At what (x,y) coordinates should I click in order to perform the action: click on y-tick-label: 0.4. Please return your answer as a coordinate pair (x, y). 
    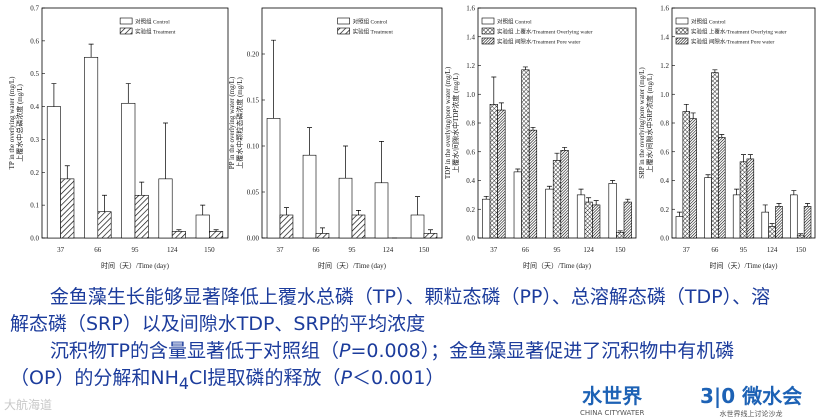
    Looking at the image, I should click on (664, 181).